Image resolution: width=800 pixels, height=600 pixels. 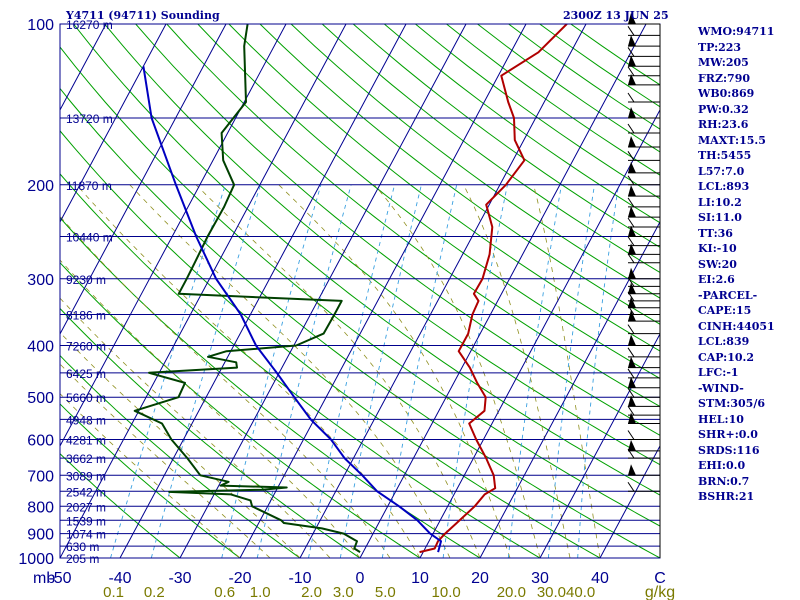 What do you see at coordinates (480, 578) in the screenshot?
I see `temperature-tick-label: 20` at bounding box center [480, 578].